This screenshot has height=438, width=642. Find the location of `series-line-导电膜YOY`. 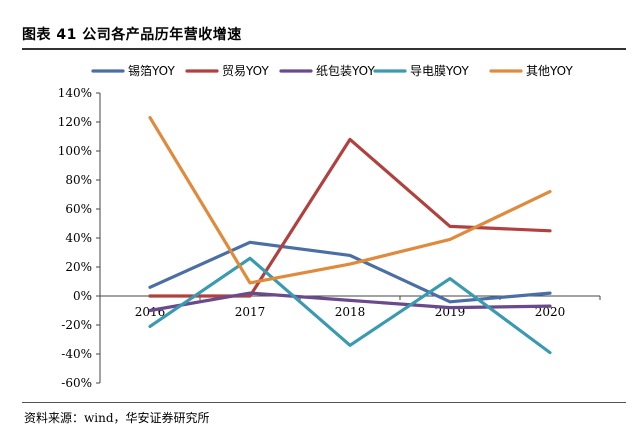

series-line-导电膜YOY is located at coordinates (350, 305).